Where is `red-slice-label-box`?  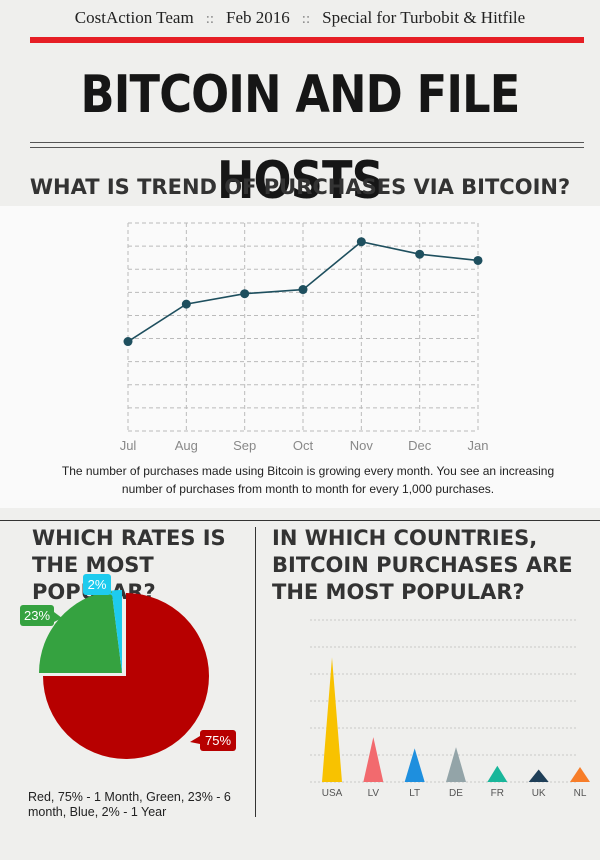 red-slice-label-box is located at coordinates (218, 740).